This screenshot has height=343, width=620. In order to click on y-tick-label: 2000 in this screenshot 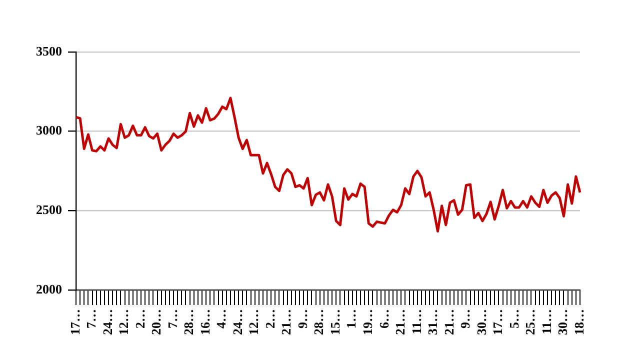, I will do `click(49, 288)`.